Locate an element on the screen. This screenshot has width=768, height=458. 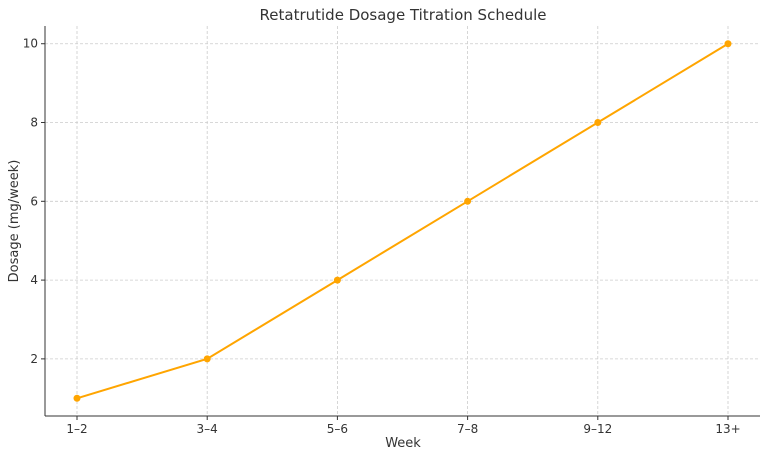
x-tick-label: 1–2 is located at coordinates (76, 429).